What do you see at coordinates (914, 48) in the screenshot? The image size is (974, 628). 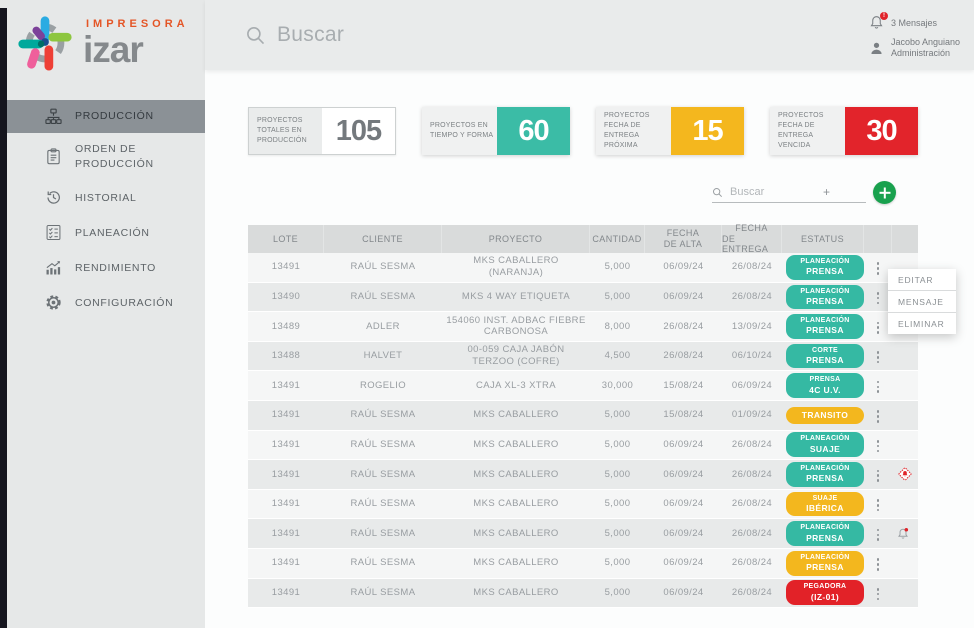 I see `user-menu: Jacobo Anguiano Administración` at bounding box center [914, 48].